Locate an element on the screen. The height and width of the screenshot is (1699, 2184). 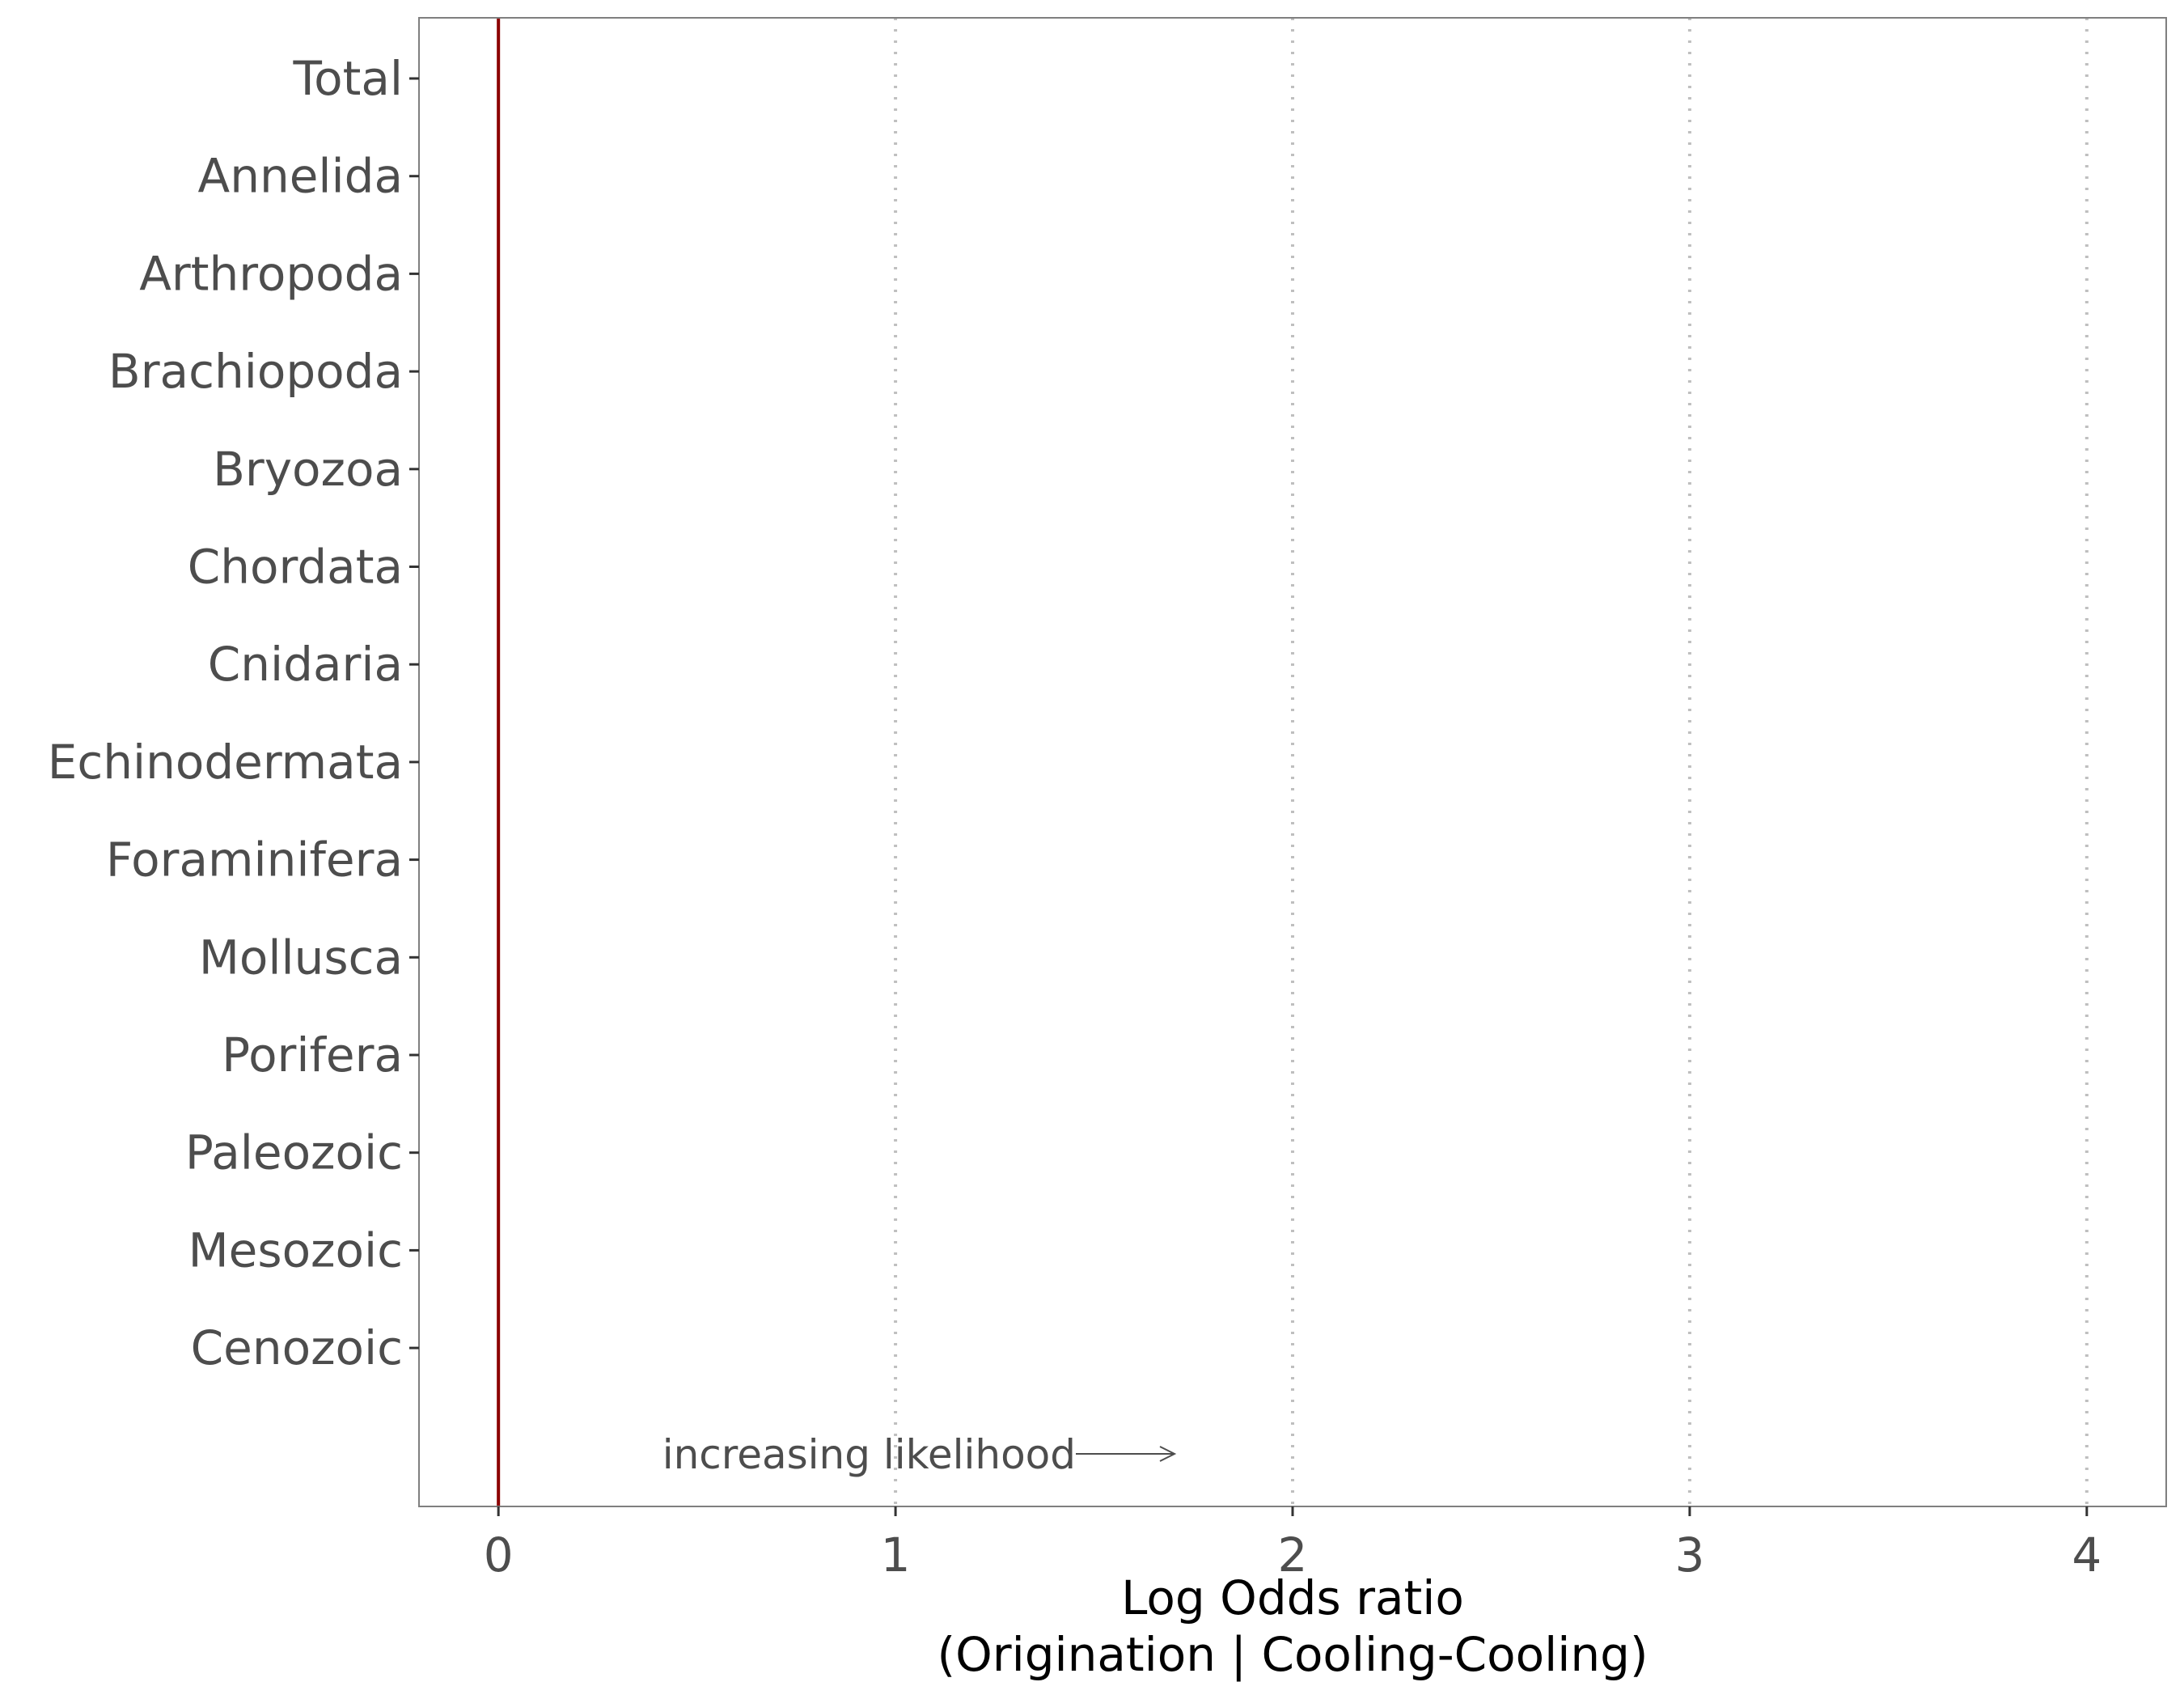
y-tick-label: Chordata is located at coordinates (295, 567).